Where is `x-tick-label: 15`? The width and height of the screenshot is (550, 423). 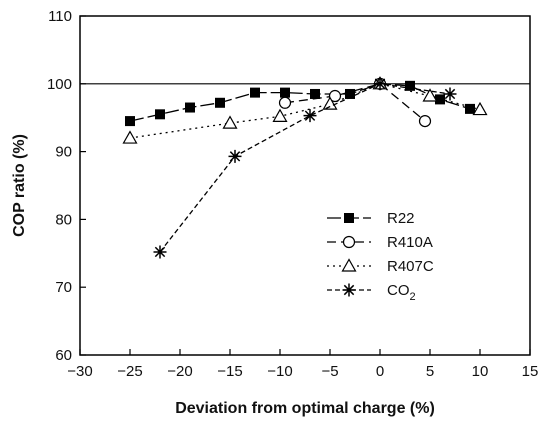 x-tick-label: 15 is located at coordinates (530, 371).